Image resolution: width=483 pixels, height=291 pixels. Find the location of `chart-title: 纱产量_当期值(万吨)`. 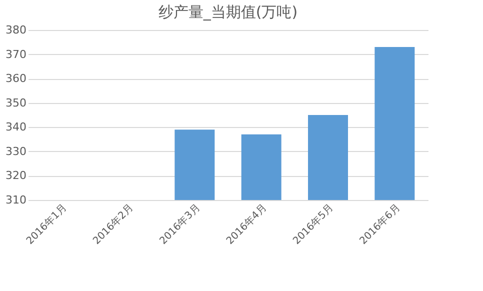

chart-title: 纱产量_当期值(万吨) is located at coordinates (228, 12).